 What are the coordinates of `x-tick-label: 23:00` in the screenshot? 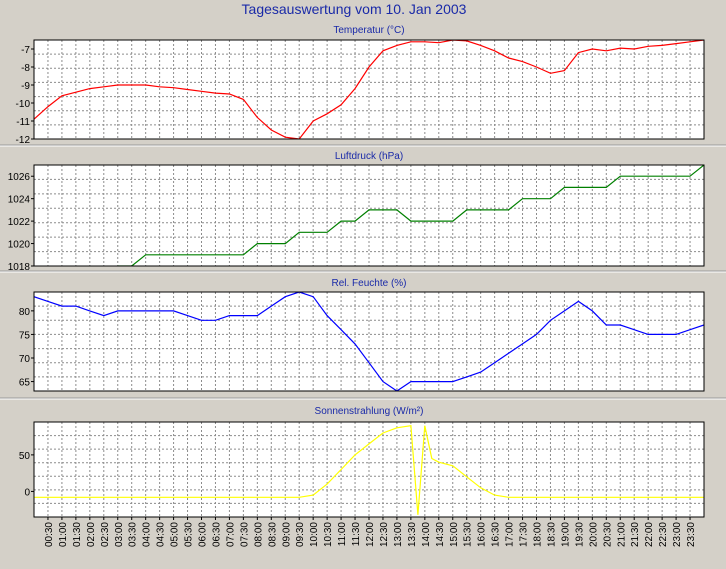 It's located at (677, 534).